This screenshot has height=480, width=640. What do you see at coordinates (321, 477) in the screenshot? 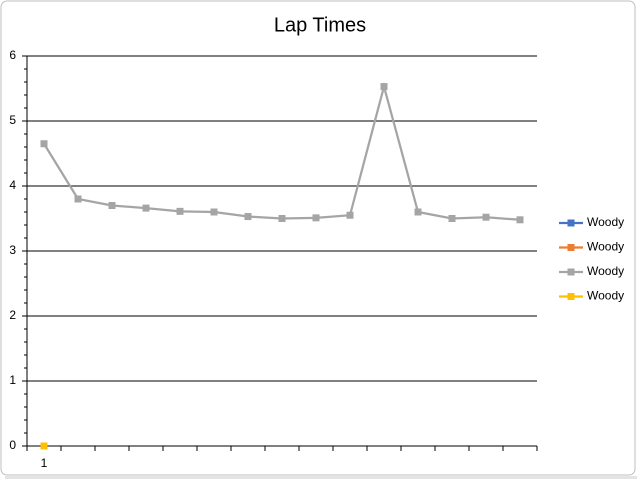
I see `chart-shadow` at bounding box center [321, 477].